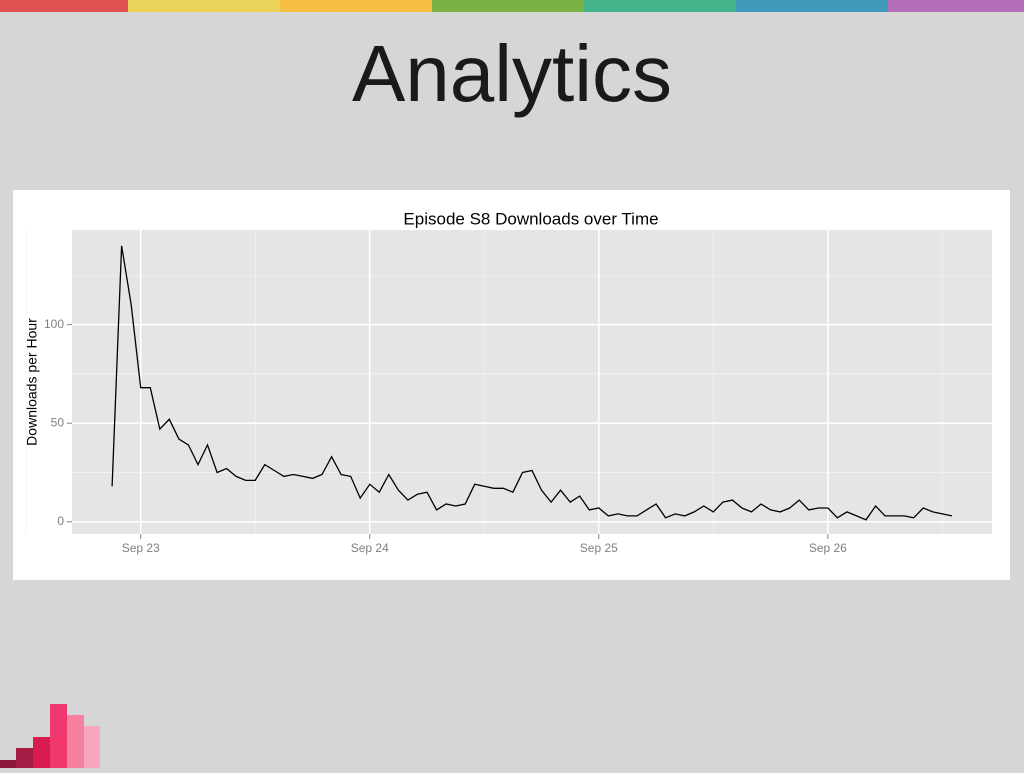 Image resolution: width=1024 pixels, height=773 pixels. I want to click on top-stripe, so click(512, 6).